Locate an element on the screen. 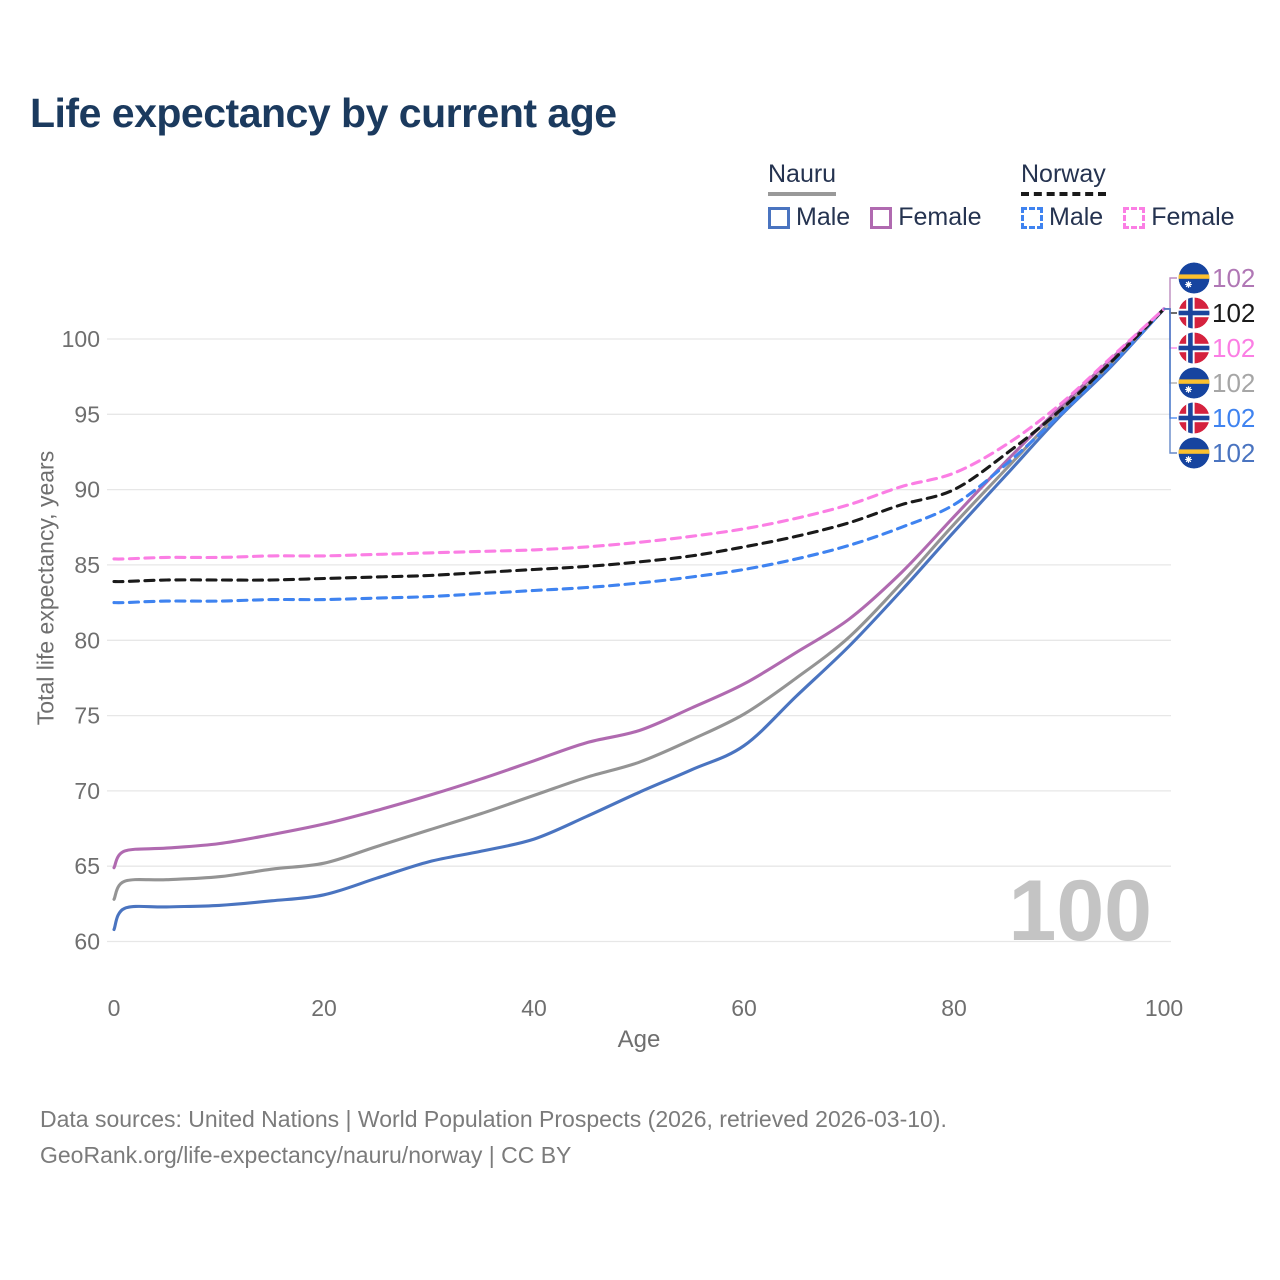 This screenshot has width=1280, height=1280. x-tick-label: 100 is located at coordinates (1164, 1008).